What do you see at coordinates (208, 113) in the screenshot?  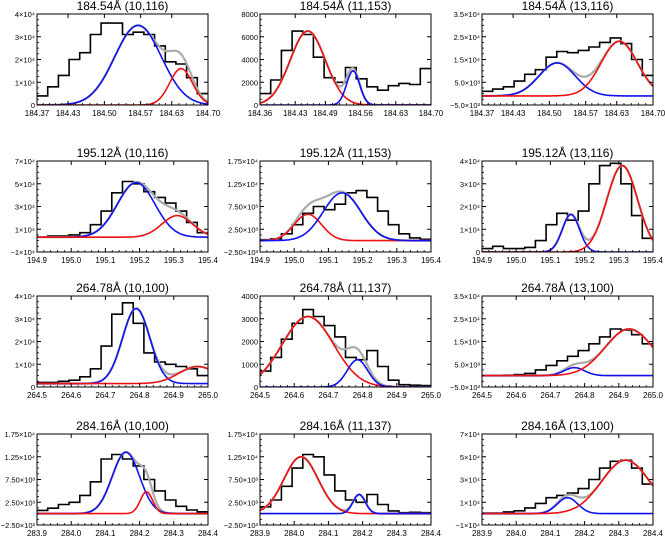 I see `x-tick-label: 184.70` at bounding box center [208, 113].